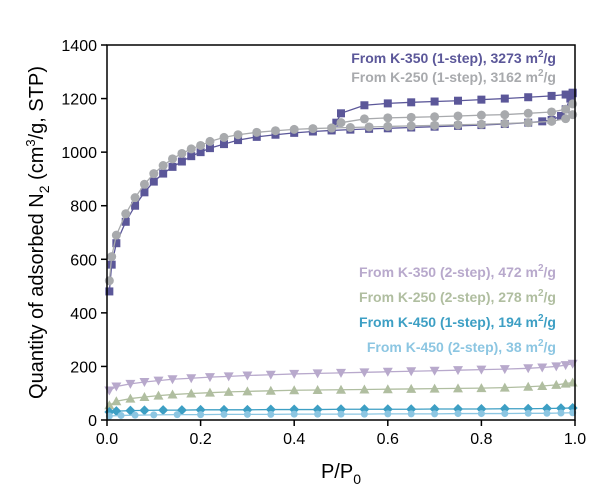 The height and width of the screenshot is (492, 589). Describe the element at coordinates (83, 260) in the screenshot. I see `y-tick-label: 600` at that location.